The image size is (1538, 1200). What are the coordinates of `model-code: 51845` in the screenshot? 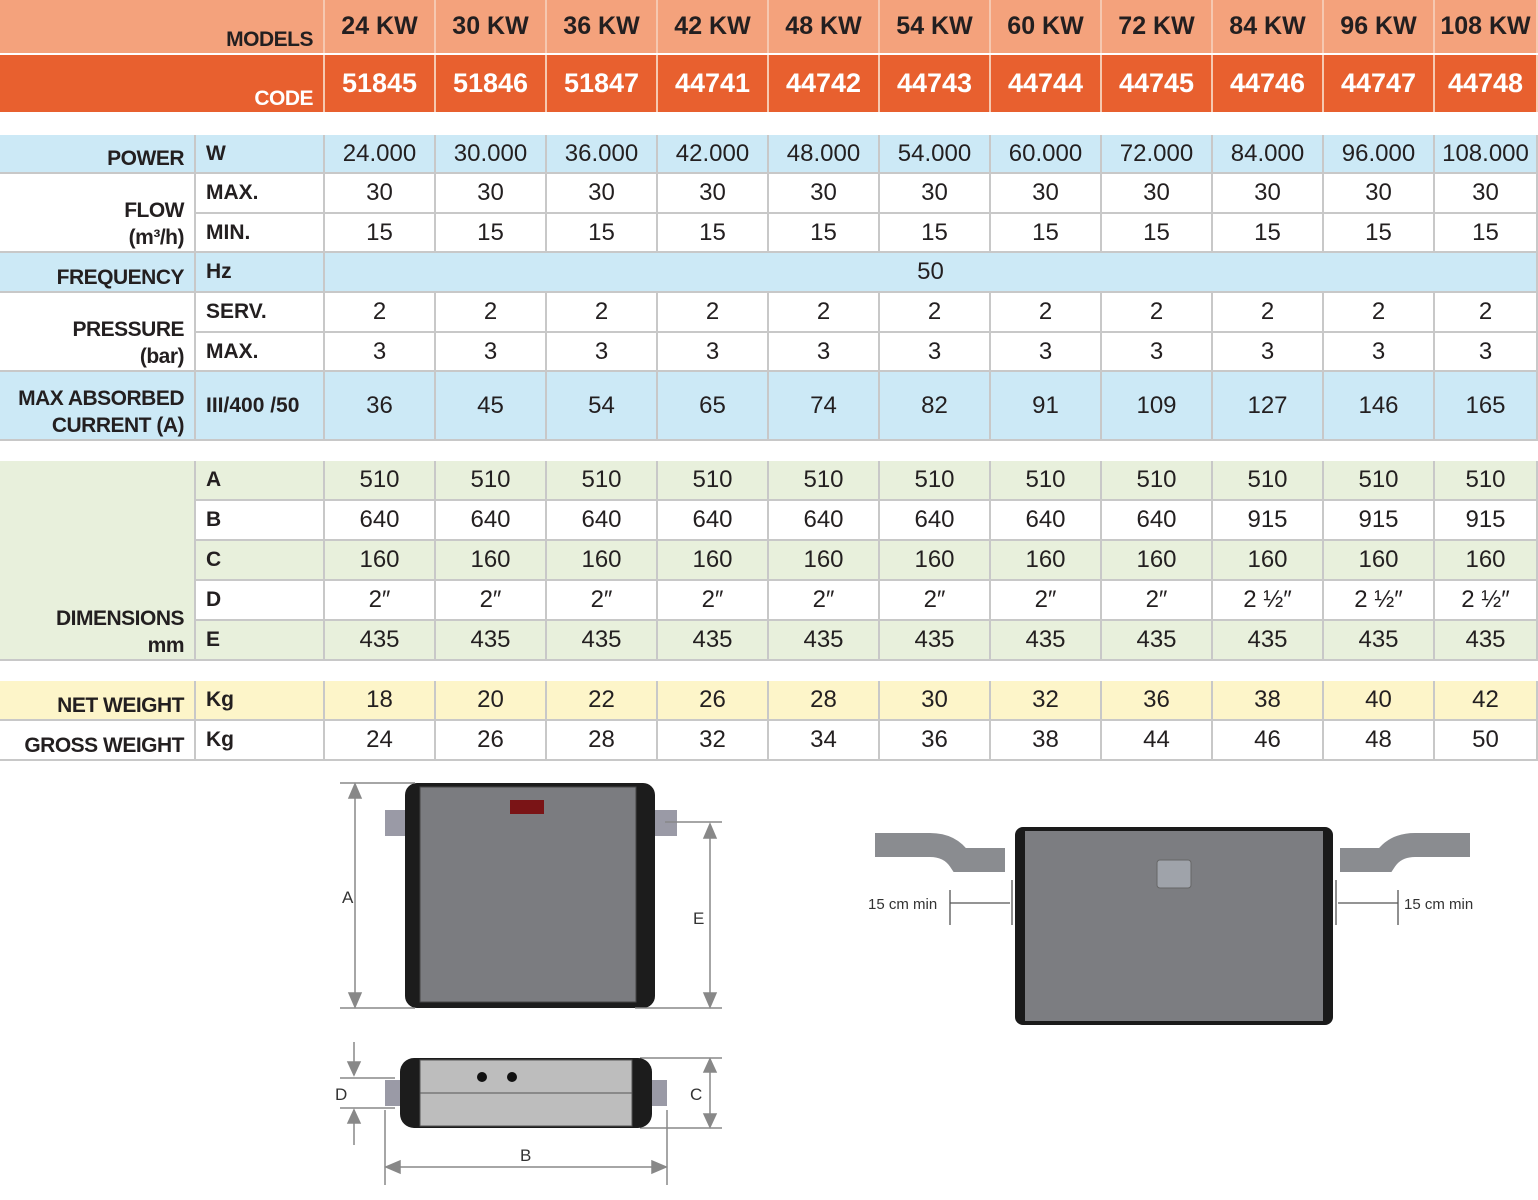 It's located at (380, 83).